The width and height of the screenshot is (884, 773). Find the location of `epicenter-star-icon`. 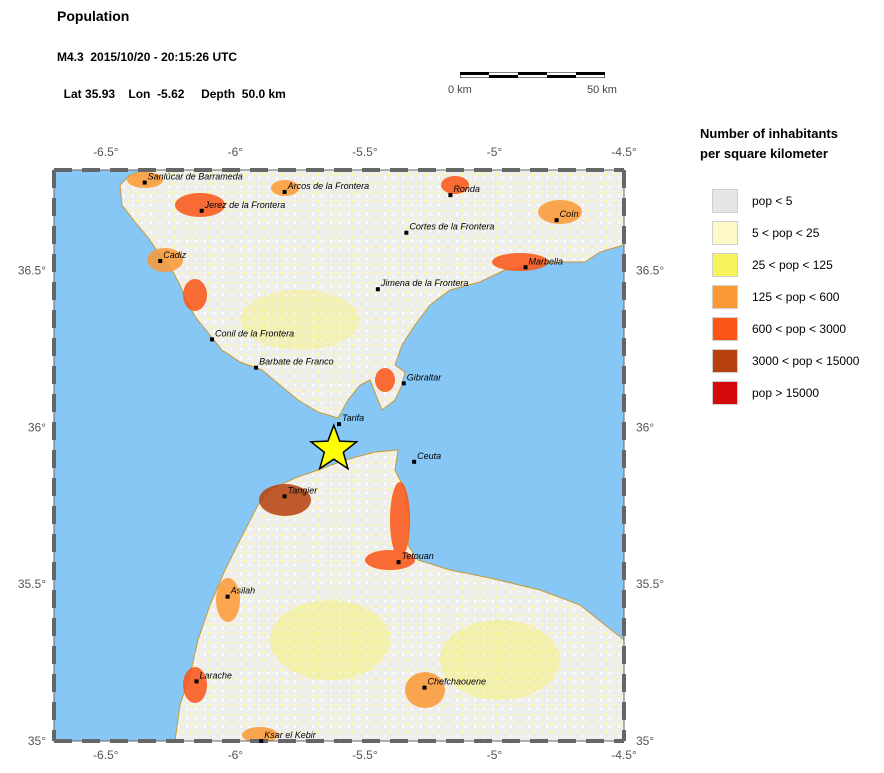

epicenter-star-icon is located at coordinates (333, 447).